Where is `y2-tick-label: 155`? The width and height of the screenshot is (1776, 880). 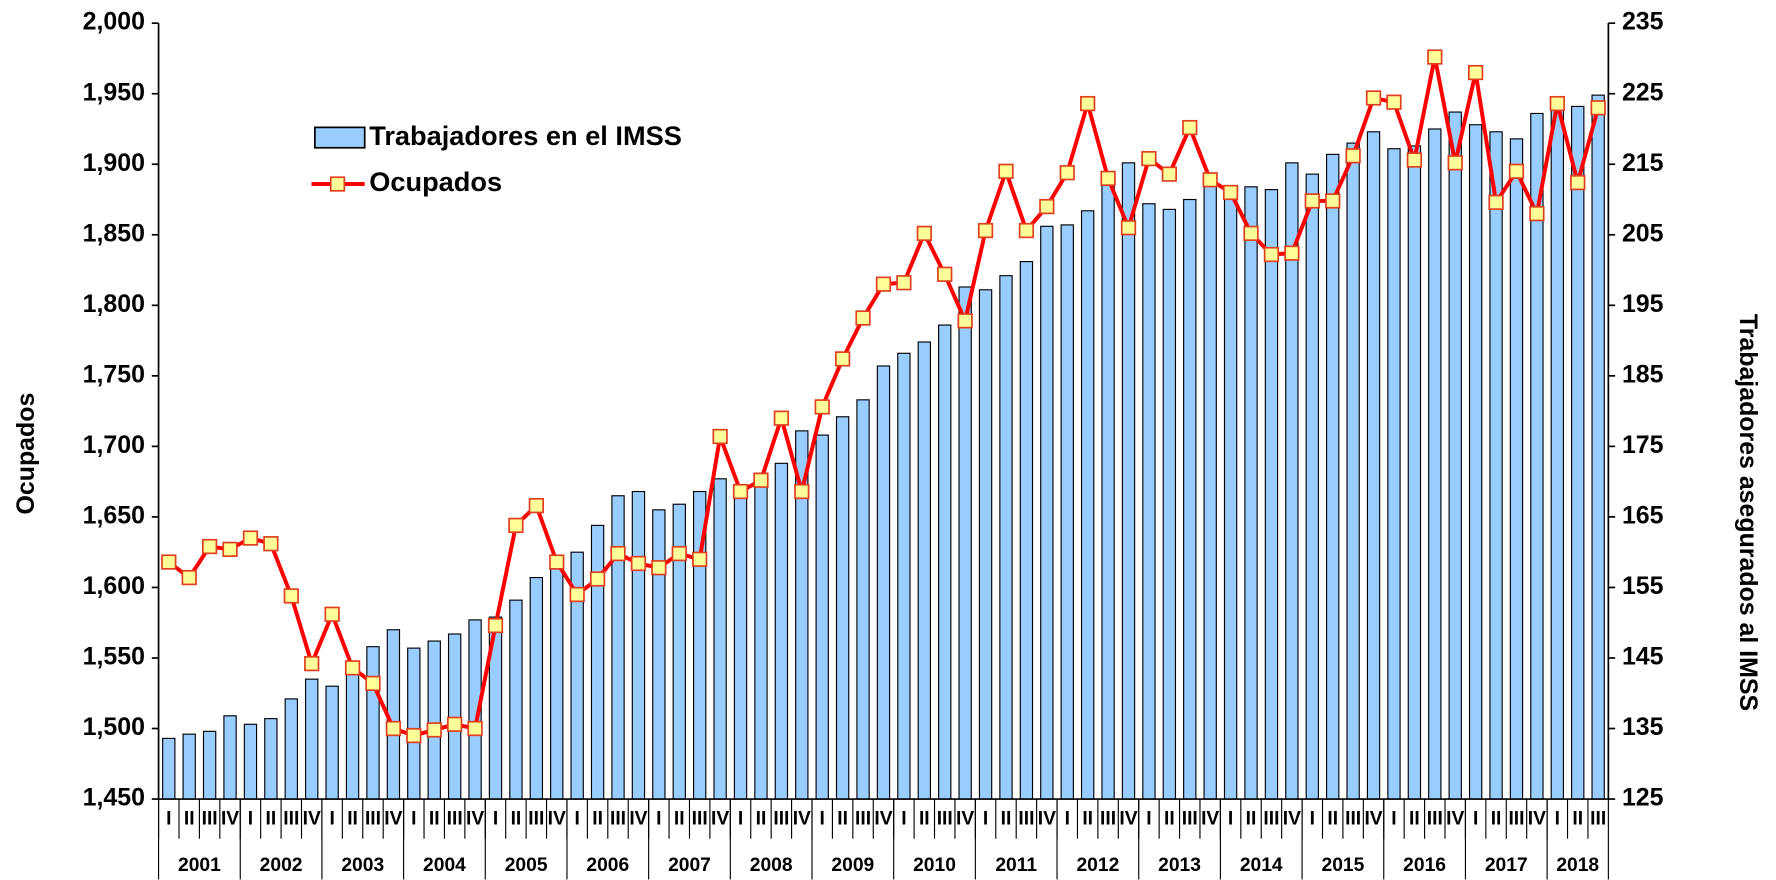
y2-tick-label: 155 is located at coordinates (1643, 586).